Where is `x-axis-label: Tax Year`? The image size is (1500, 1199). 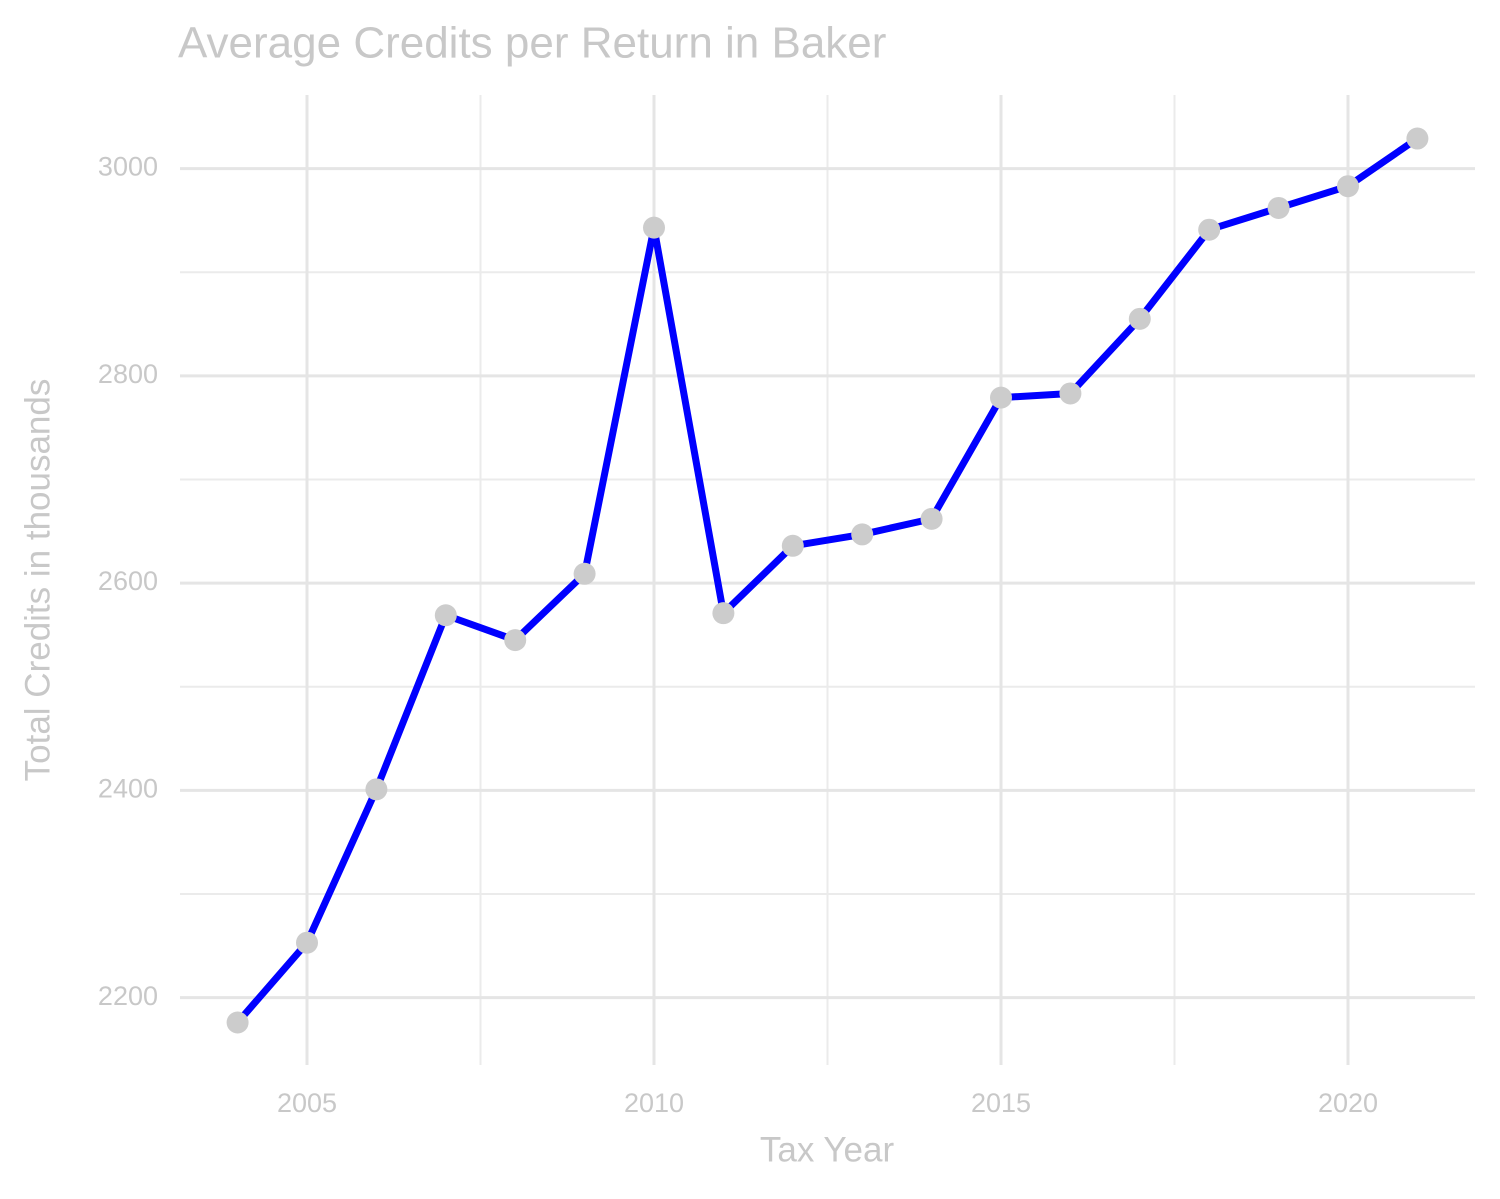 x-axis-label: Tax Year is located at coordinates (827, 1149).